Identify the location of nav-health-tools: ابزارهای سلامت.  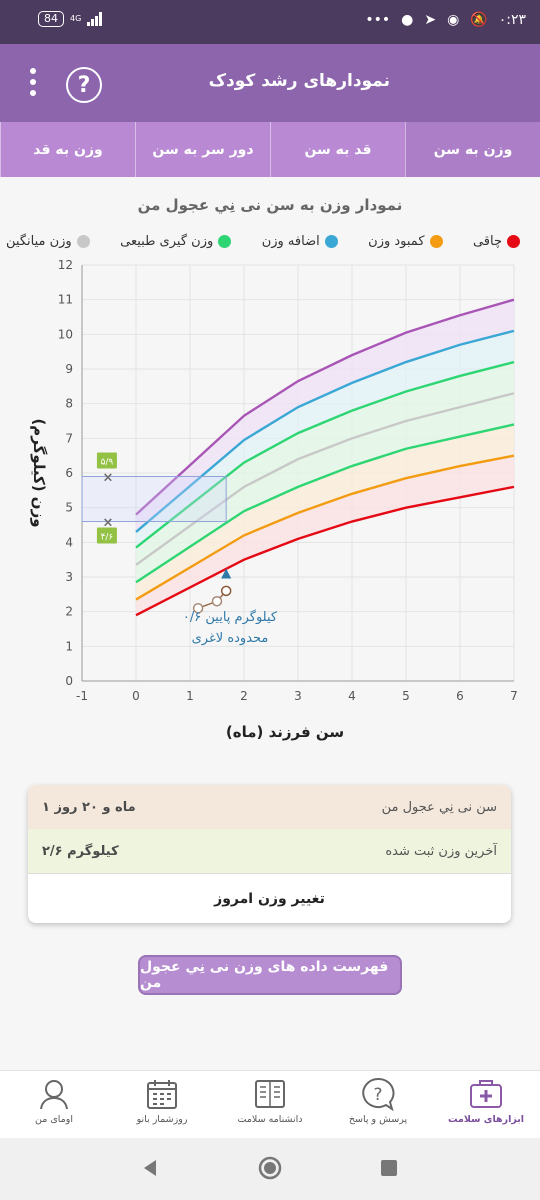
(486, 1105).